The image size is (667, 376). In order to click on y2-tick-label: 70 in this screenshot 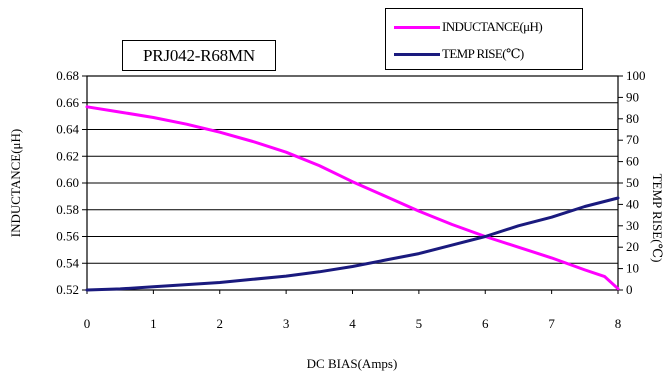, I will do `click(632, 139)`.